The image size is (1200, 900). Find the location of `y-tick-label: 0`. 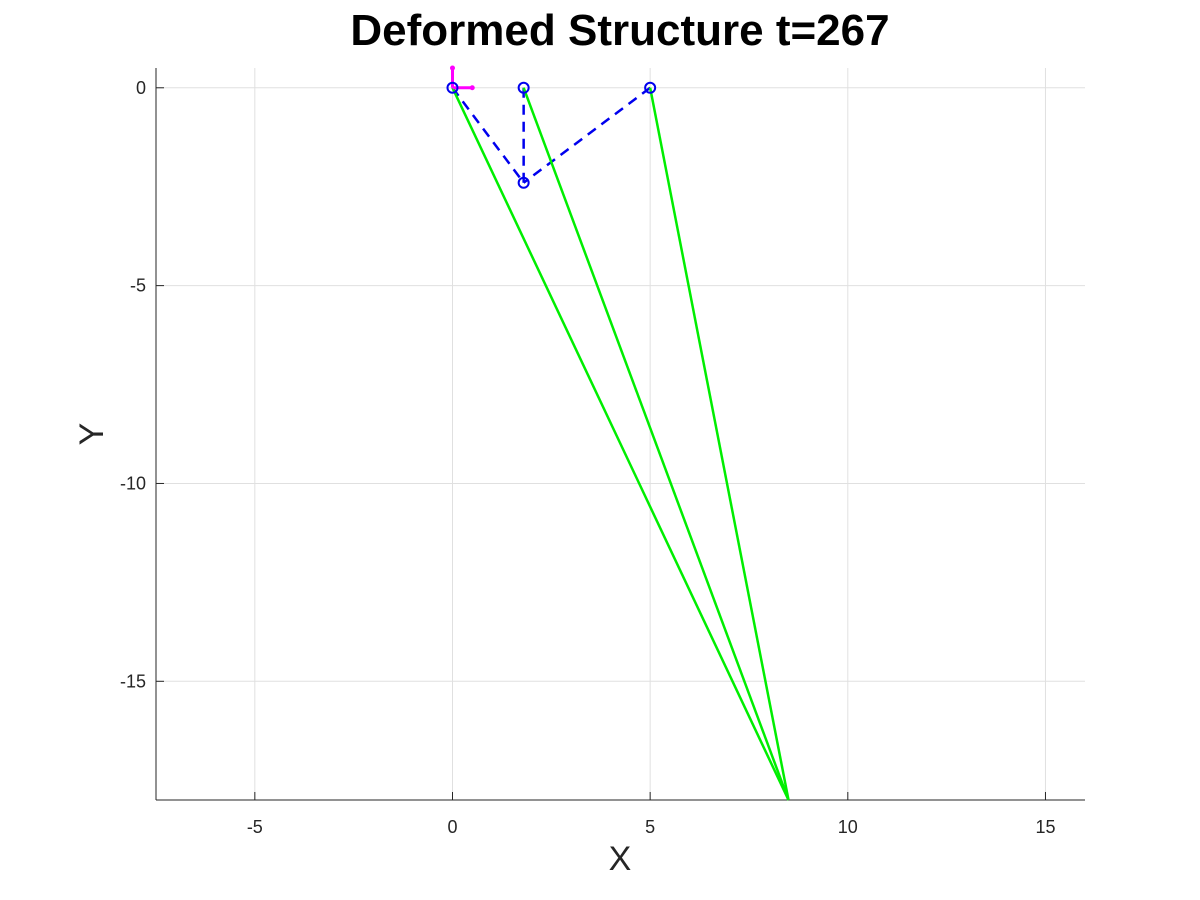

y-tick-label: 0 is located at coordinates (141, 88).